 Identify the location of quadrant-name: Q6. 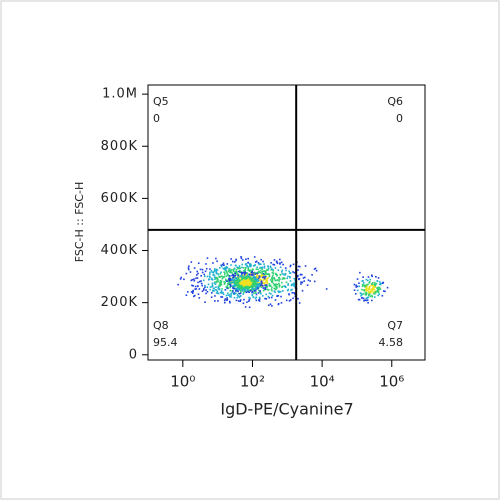
(395, 101).